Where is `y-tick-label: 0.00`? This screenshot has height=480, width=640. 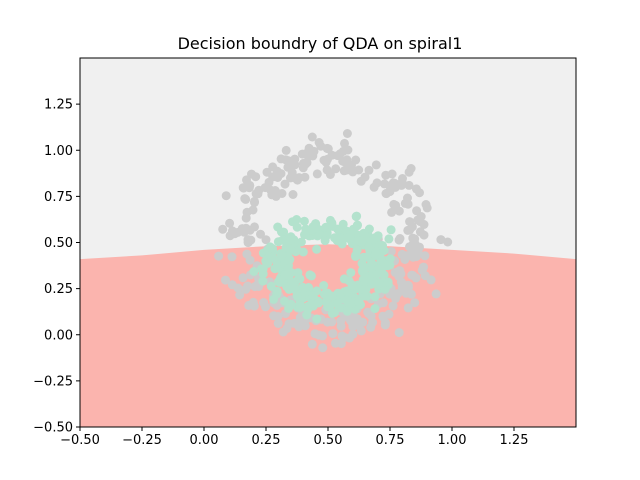 y-tick-label: 0.00 is located at coordinates (58, 335).